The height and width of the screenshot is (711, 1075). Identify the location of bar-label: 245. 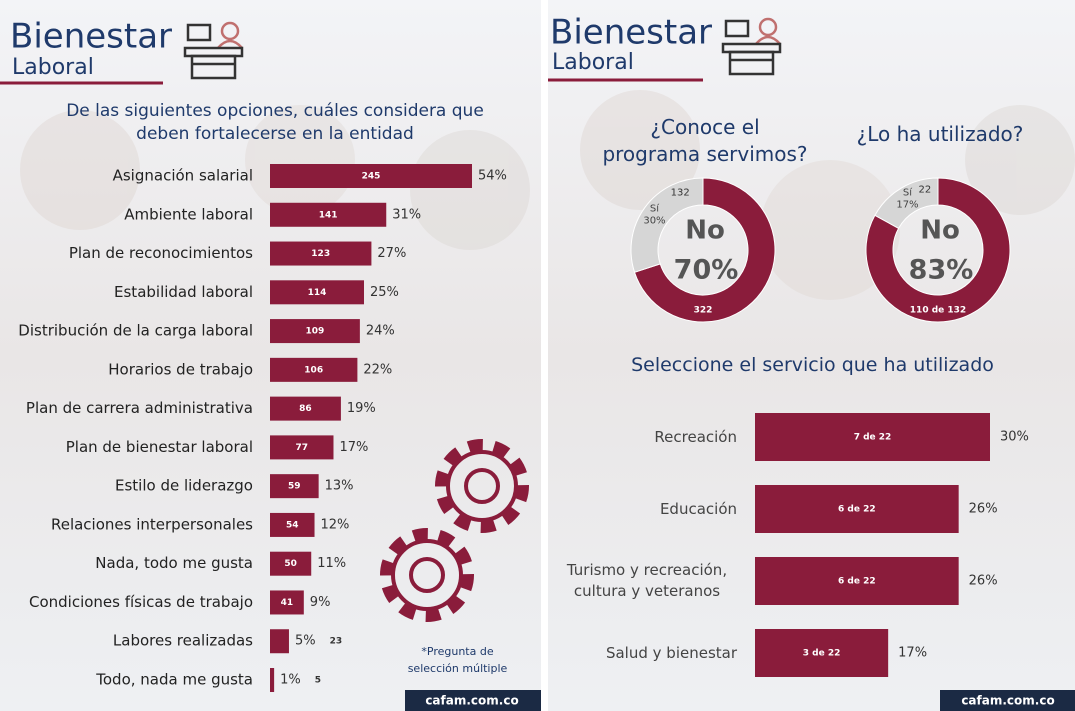
(371, 177).